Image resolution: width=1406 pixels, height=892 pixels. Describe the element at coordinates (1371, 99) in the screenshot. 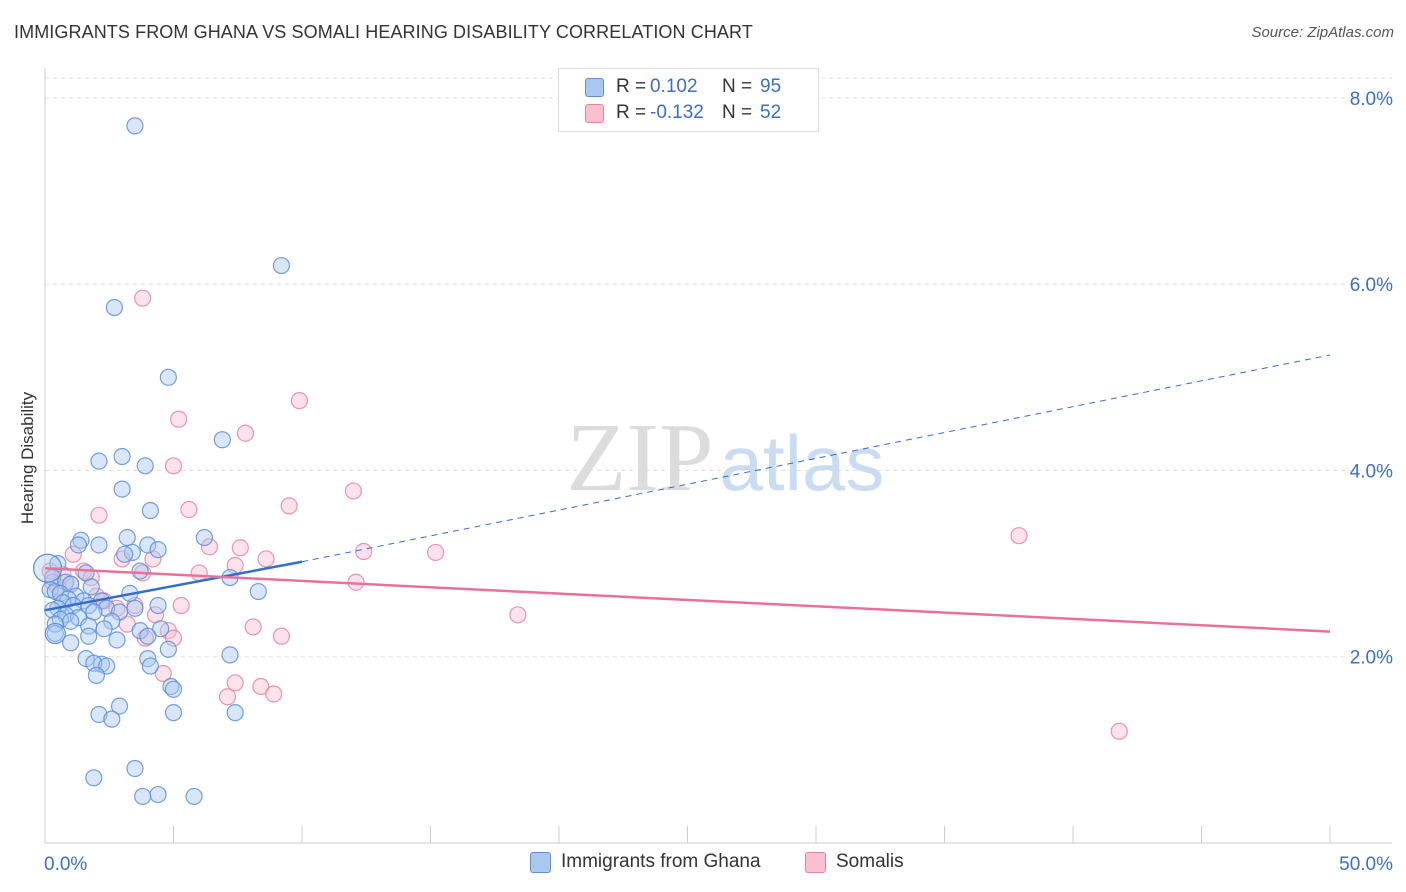

I see `y-tick-label: 8.0%` at that location.